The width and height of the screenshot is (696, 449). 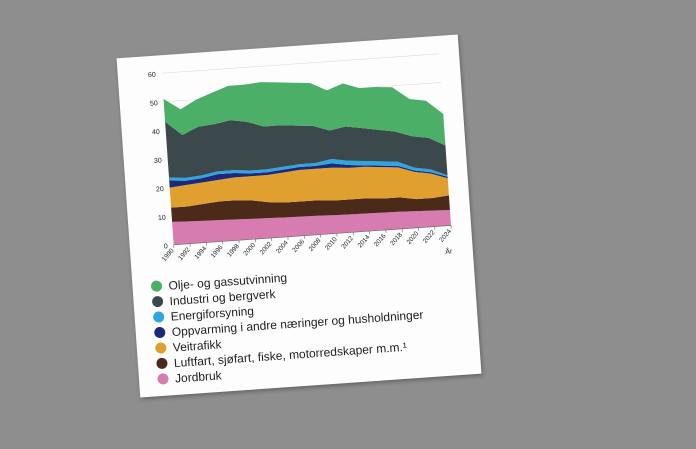 What do you see at coordinates (212, 314) in the screenshot?
I see `legend-label: Energiforsyning` at bounding box center [212, 314].